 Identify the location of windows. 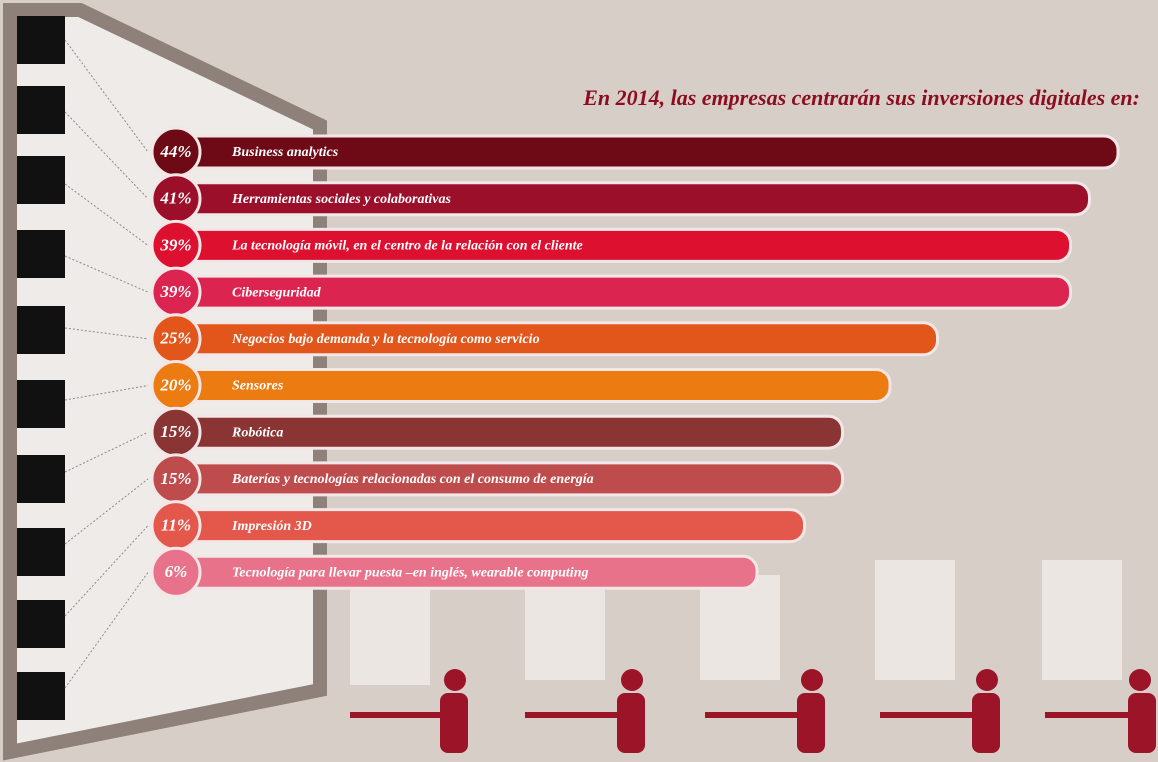
(736, 622).